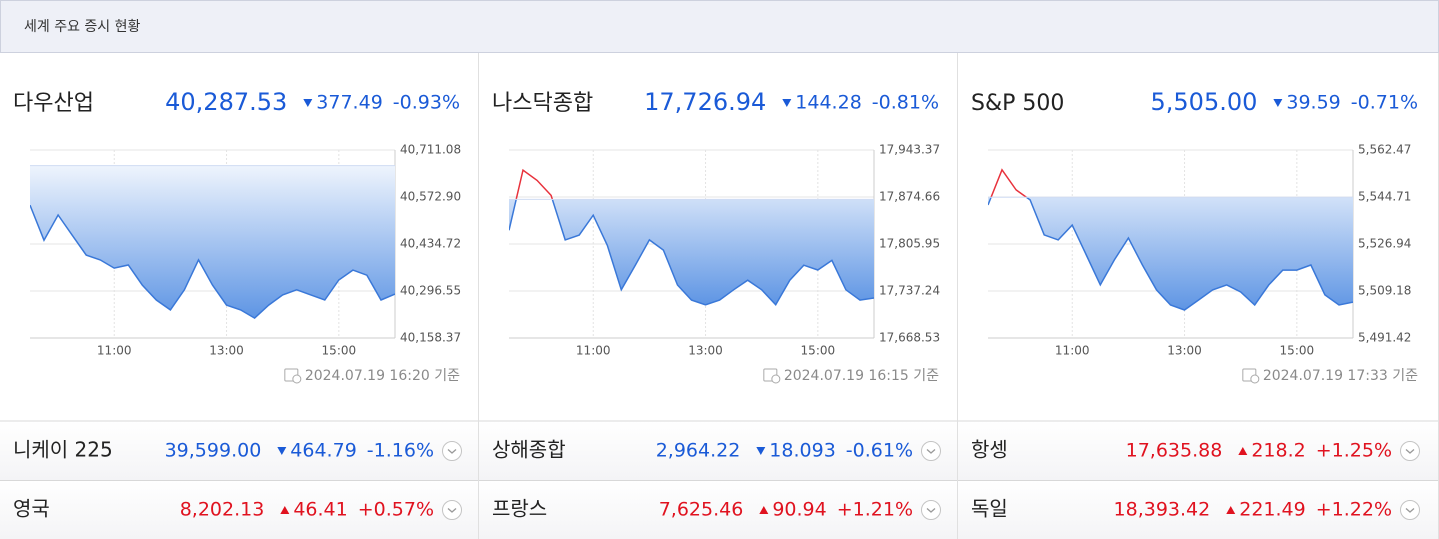 The image size is (1439, 539). I want to click on change: 464.79, so click(323, 451).